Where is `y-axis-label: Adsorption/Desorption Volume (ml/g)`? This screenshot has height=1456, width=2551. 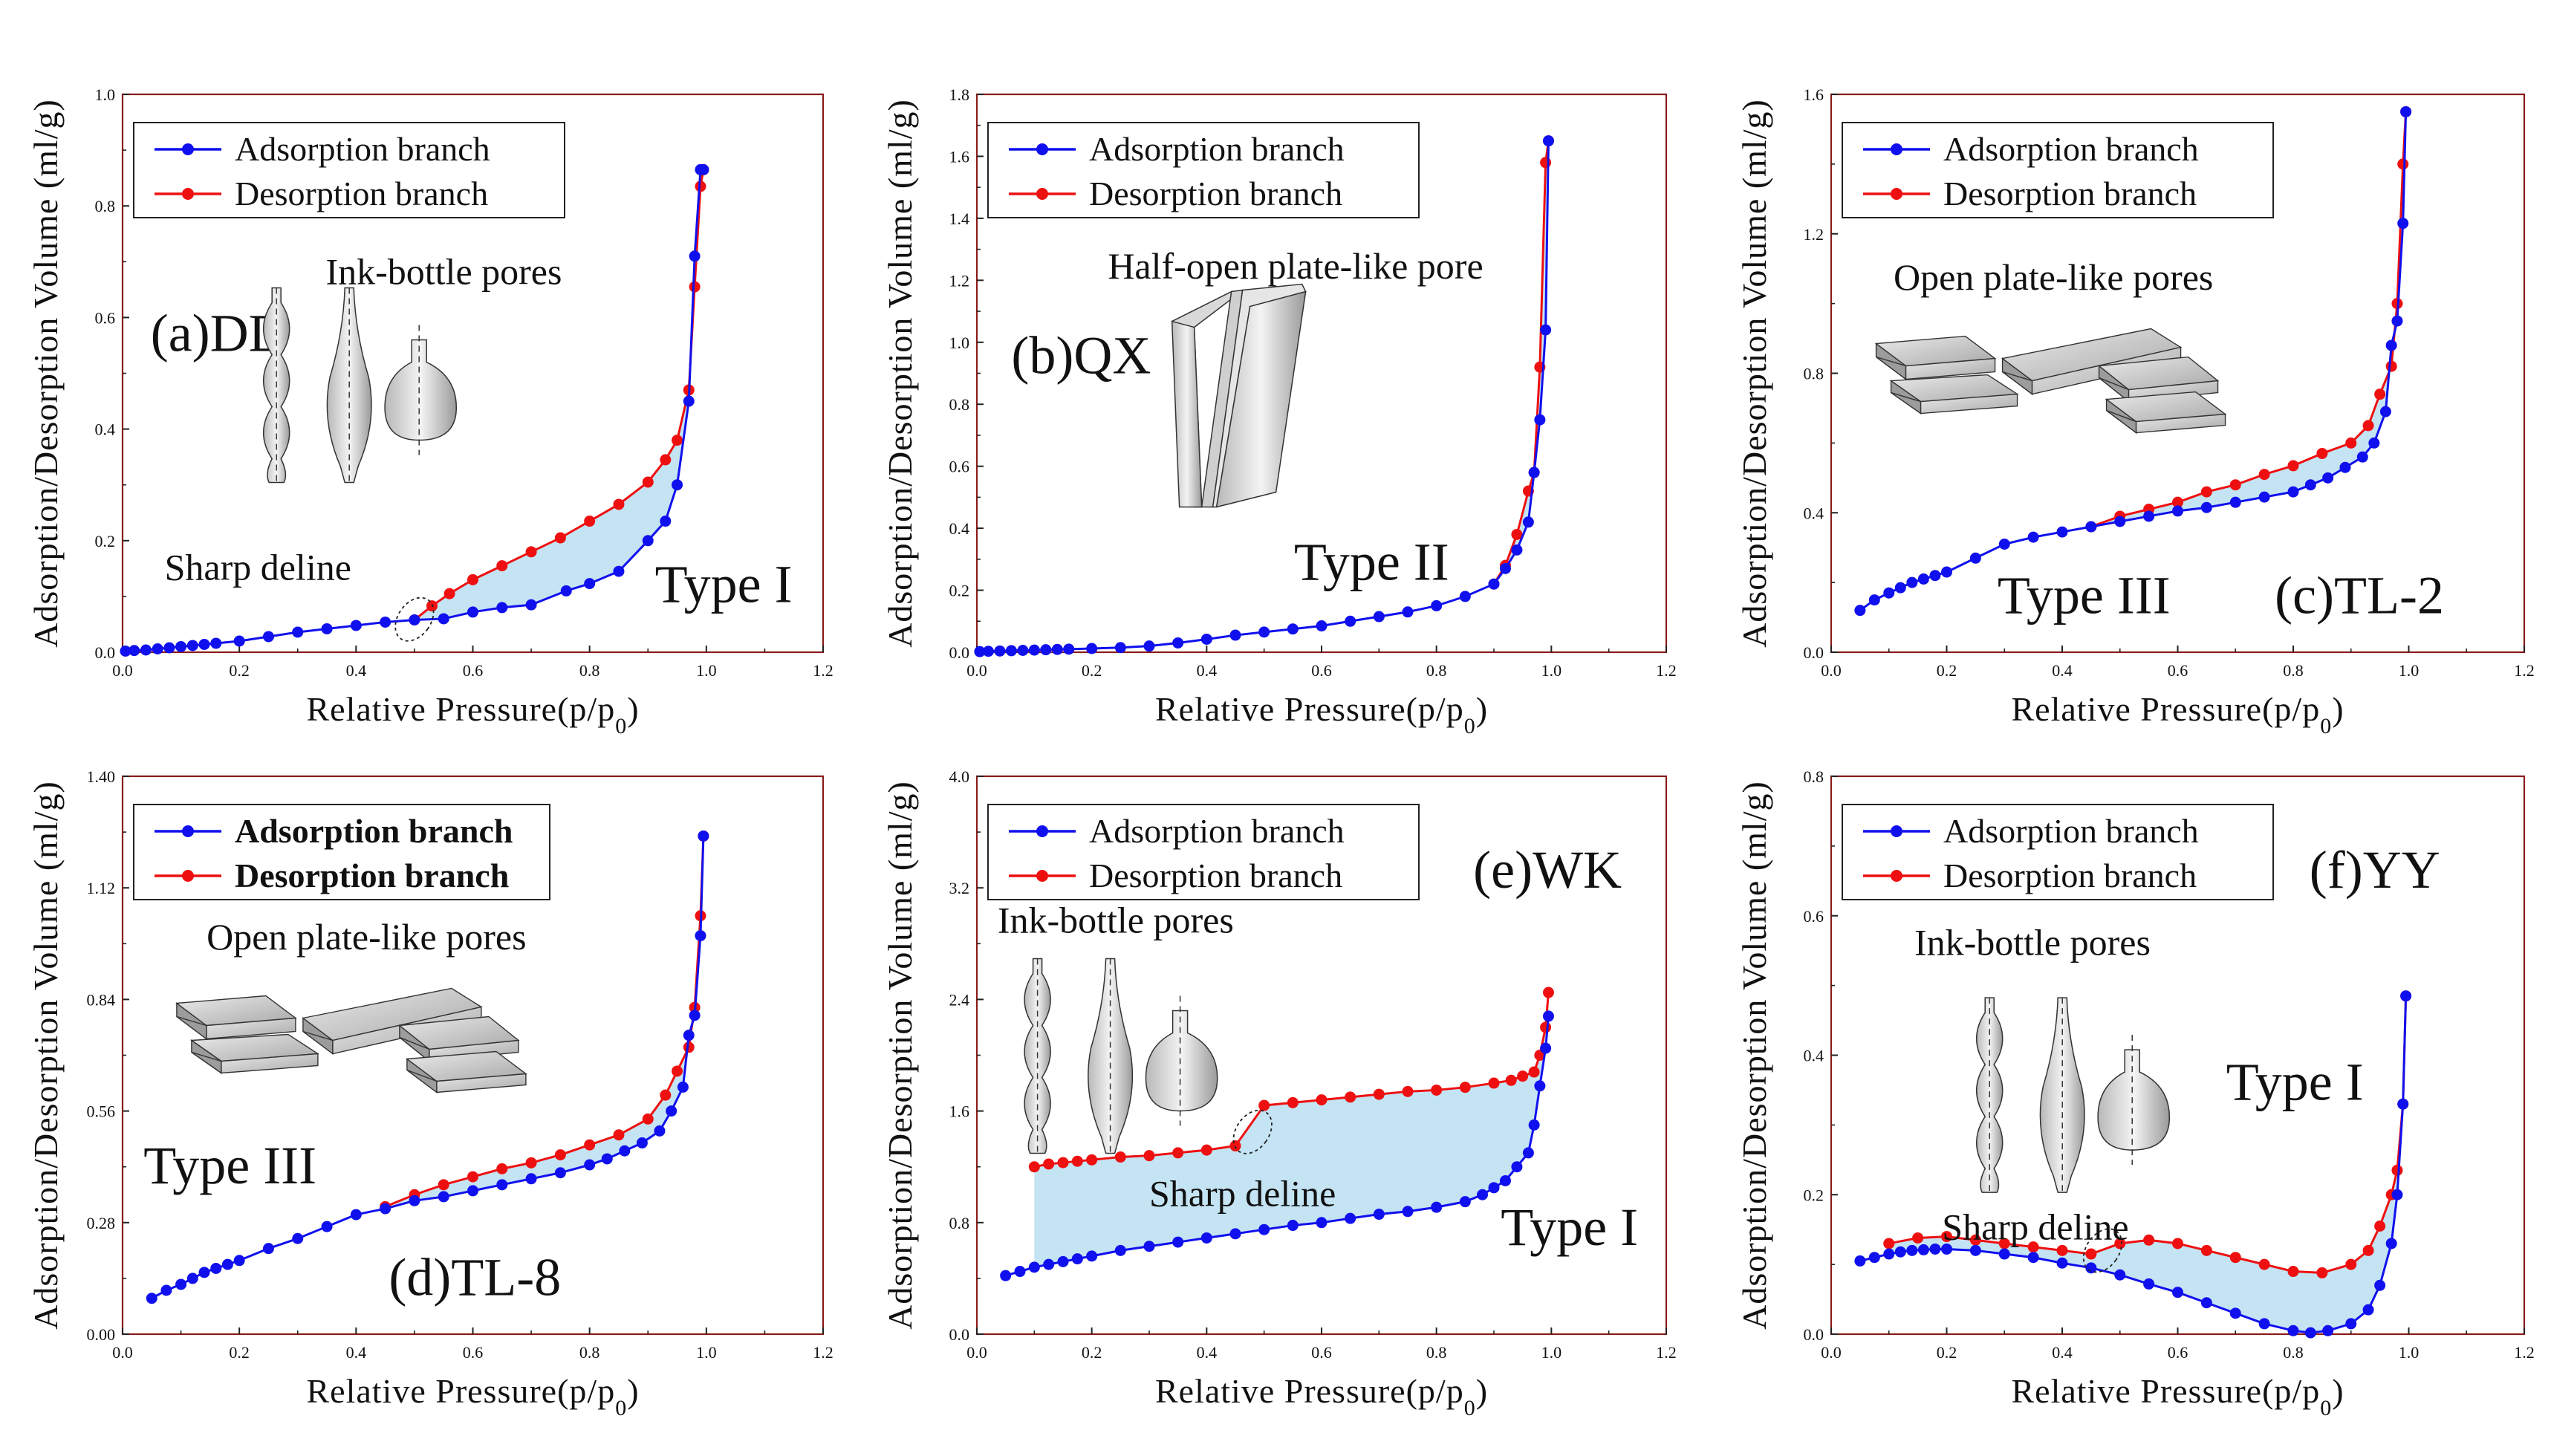 y-axis-label: Adsorption/Desorption Volume (ml/g) is located at coordinates (46, 1056).